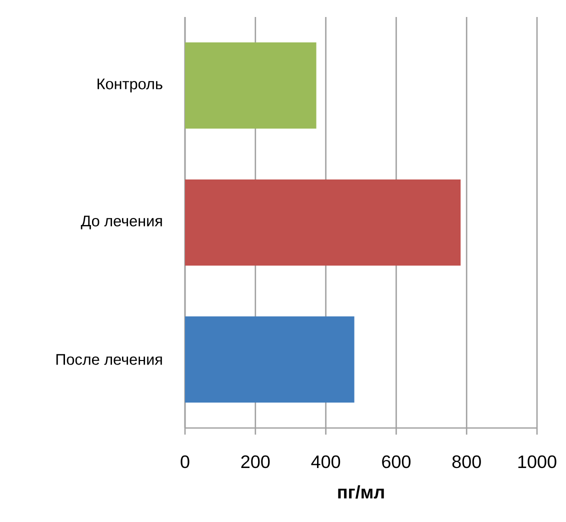 Image resolution: width=566 pixels, height=522 pixels. Describe the element at coordinates (361, 492) in the screenshot. I see `x-axis-title: пг/мл` at that location.